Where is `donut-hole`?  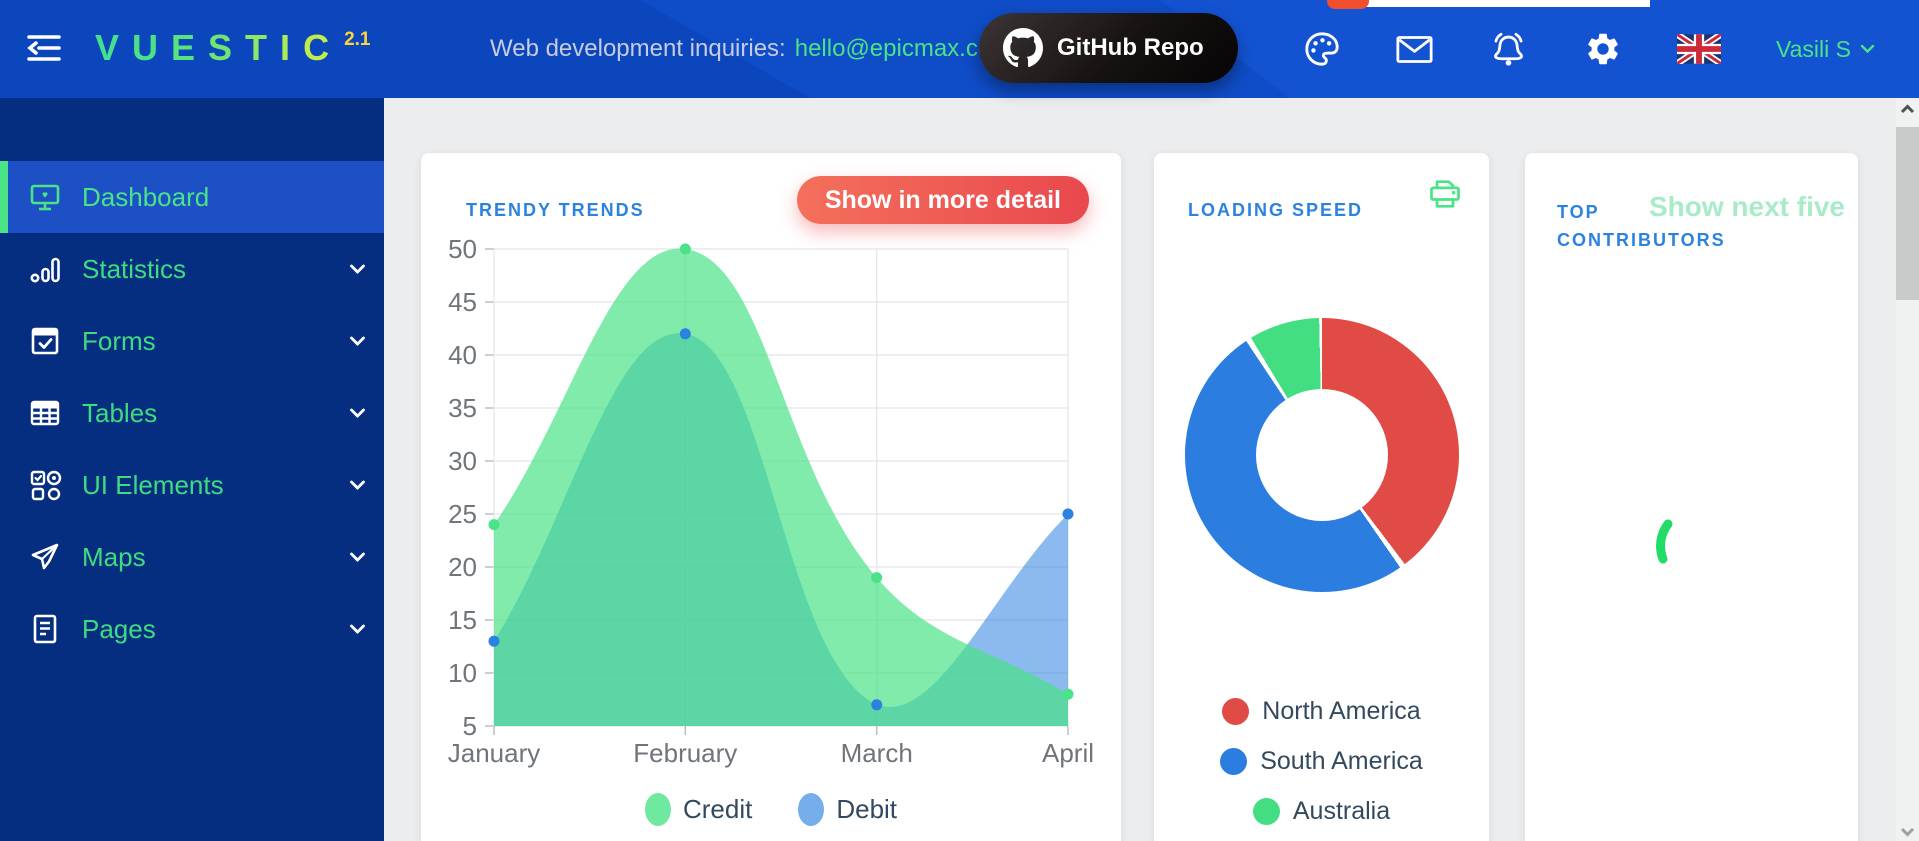 donut-hole is located at coordinates (1322, 455).